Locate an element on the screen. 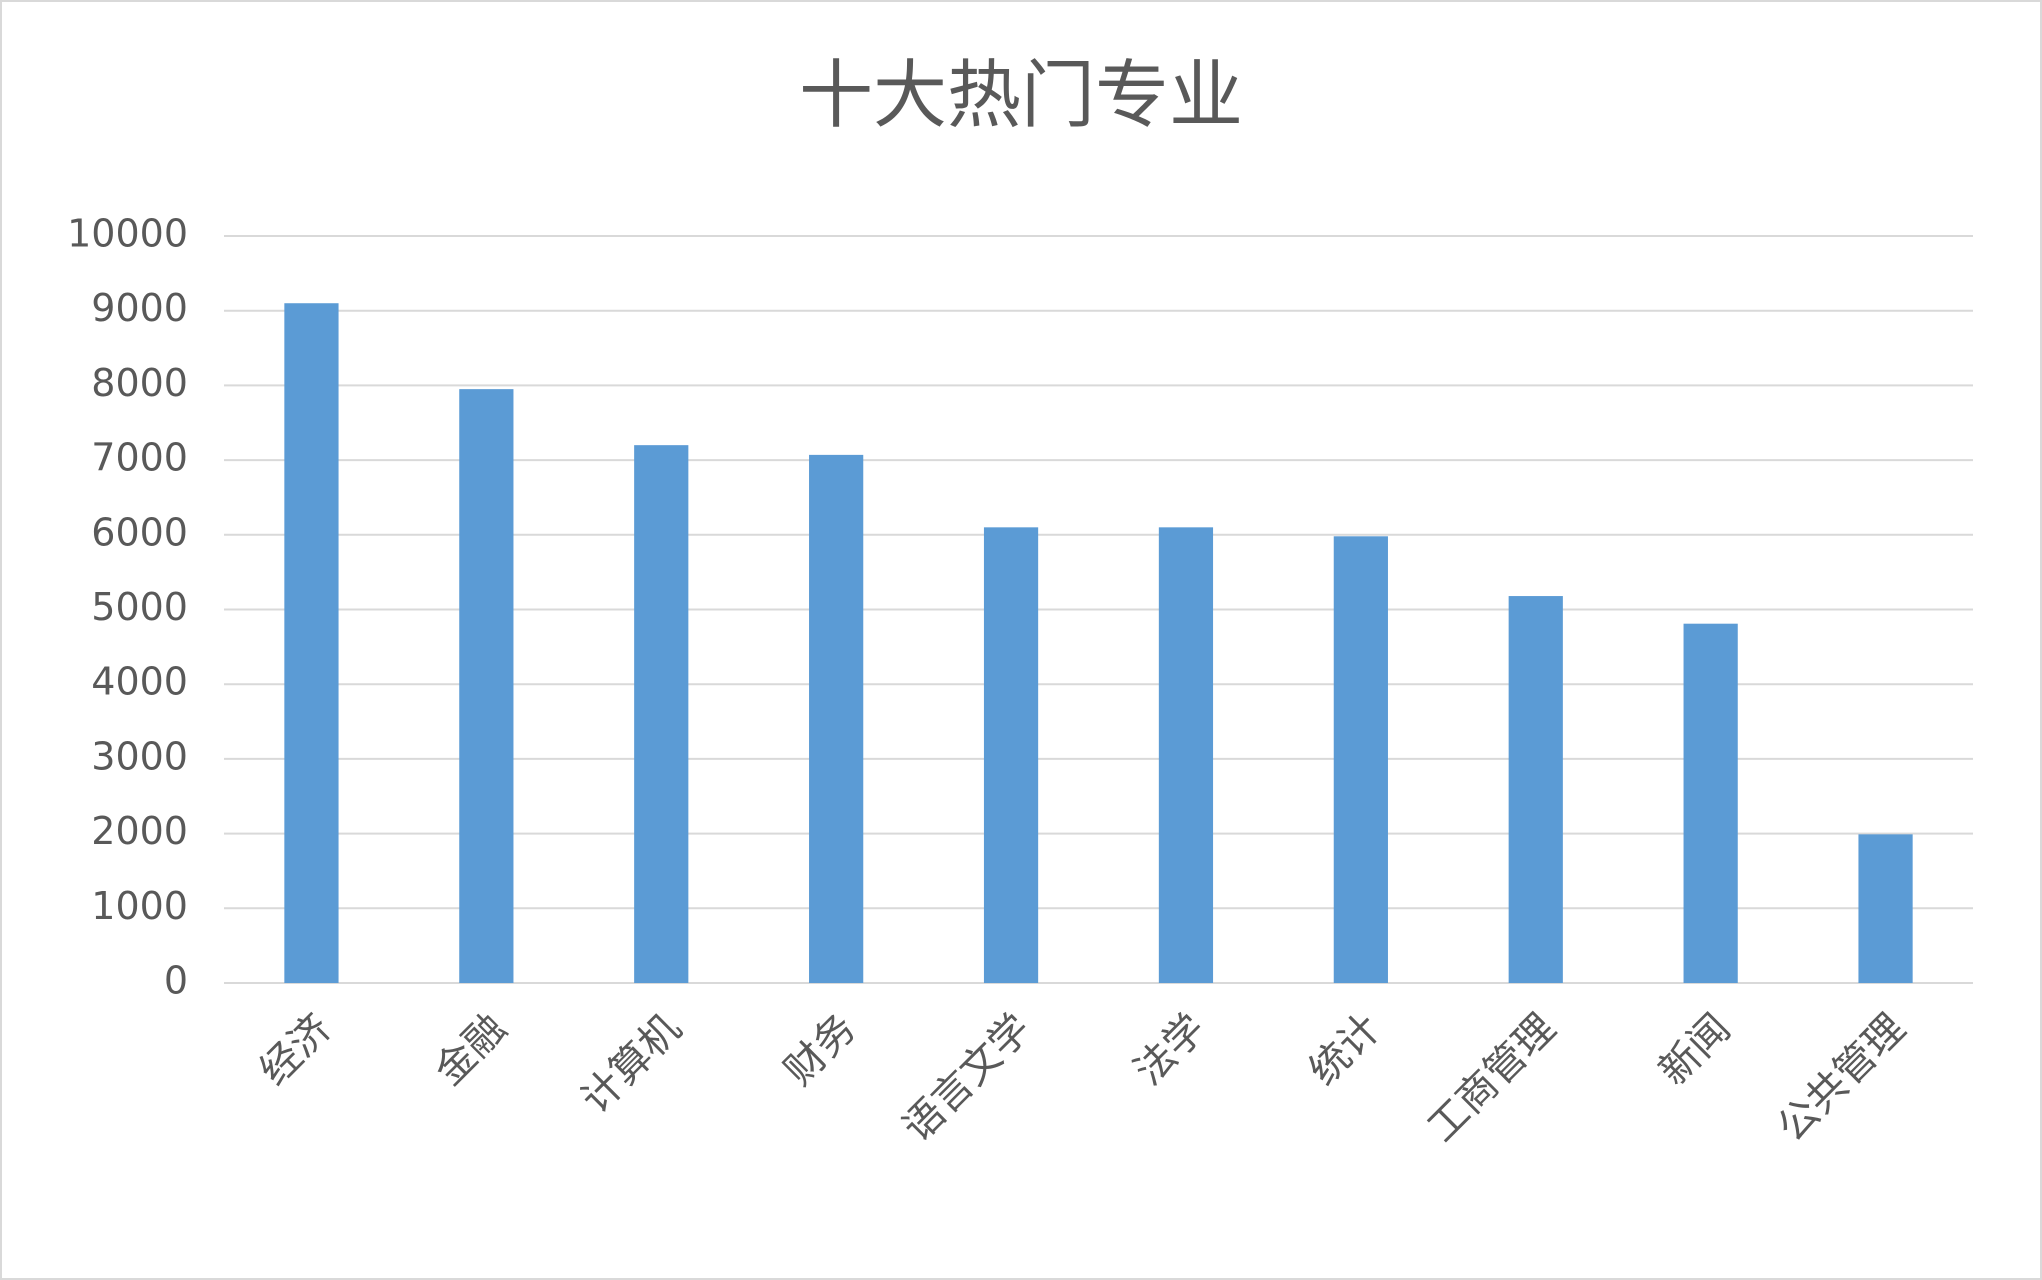  y-tick-label: 4000 is located at coordinates (139, 682).